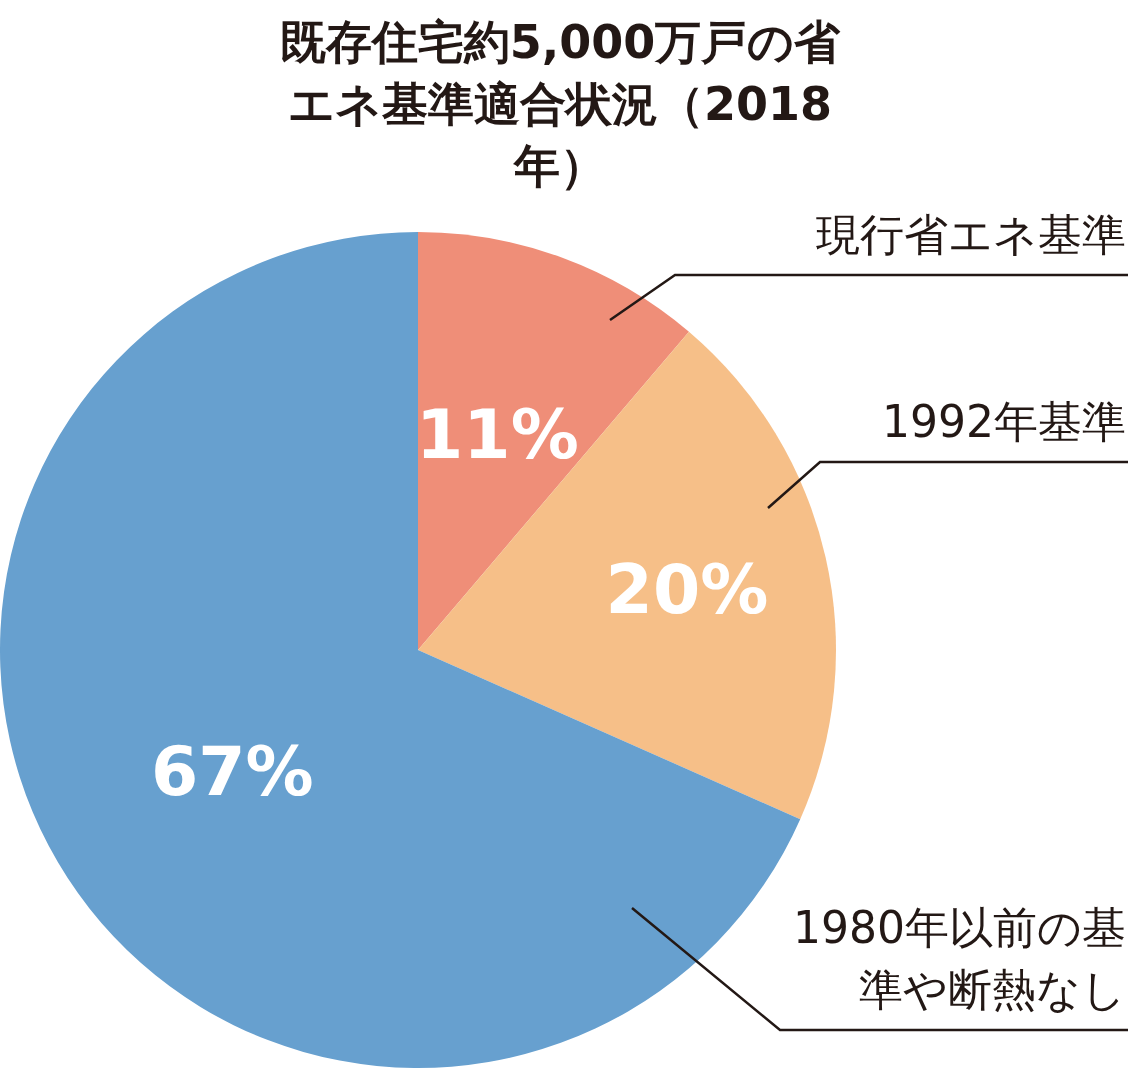 The width and height of the screenshot is (1140, 1068). What do you see at coordinates (560, 104) in the screenshot?
I see `title: エネ基準適合状況（2018` at bounding box center [560, 104].